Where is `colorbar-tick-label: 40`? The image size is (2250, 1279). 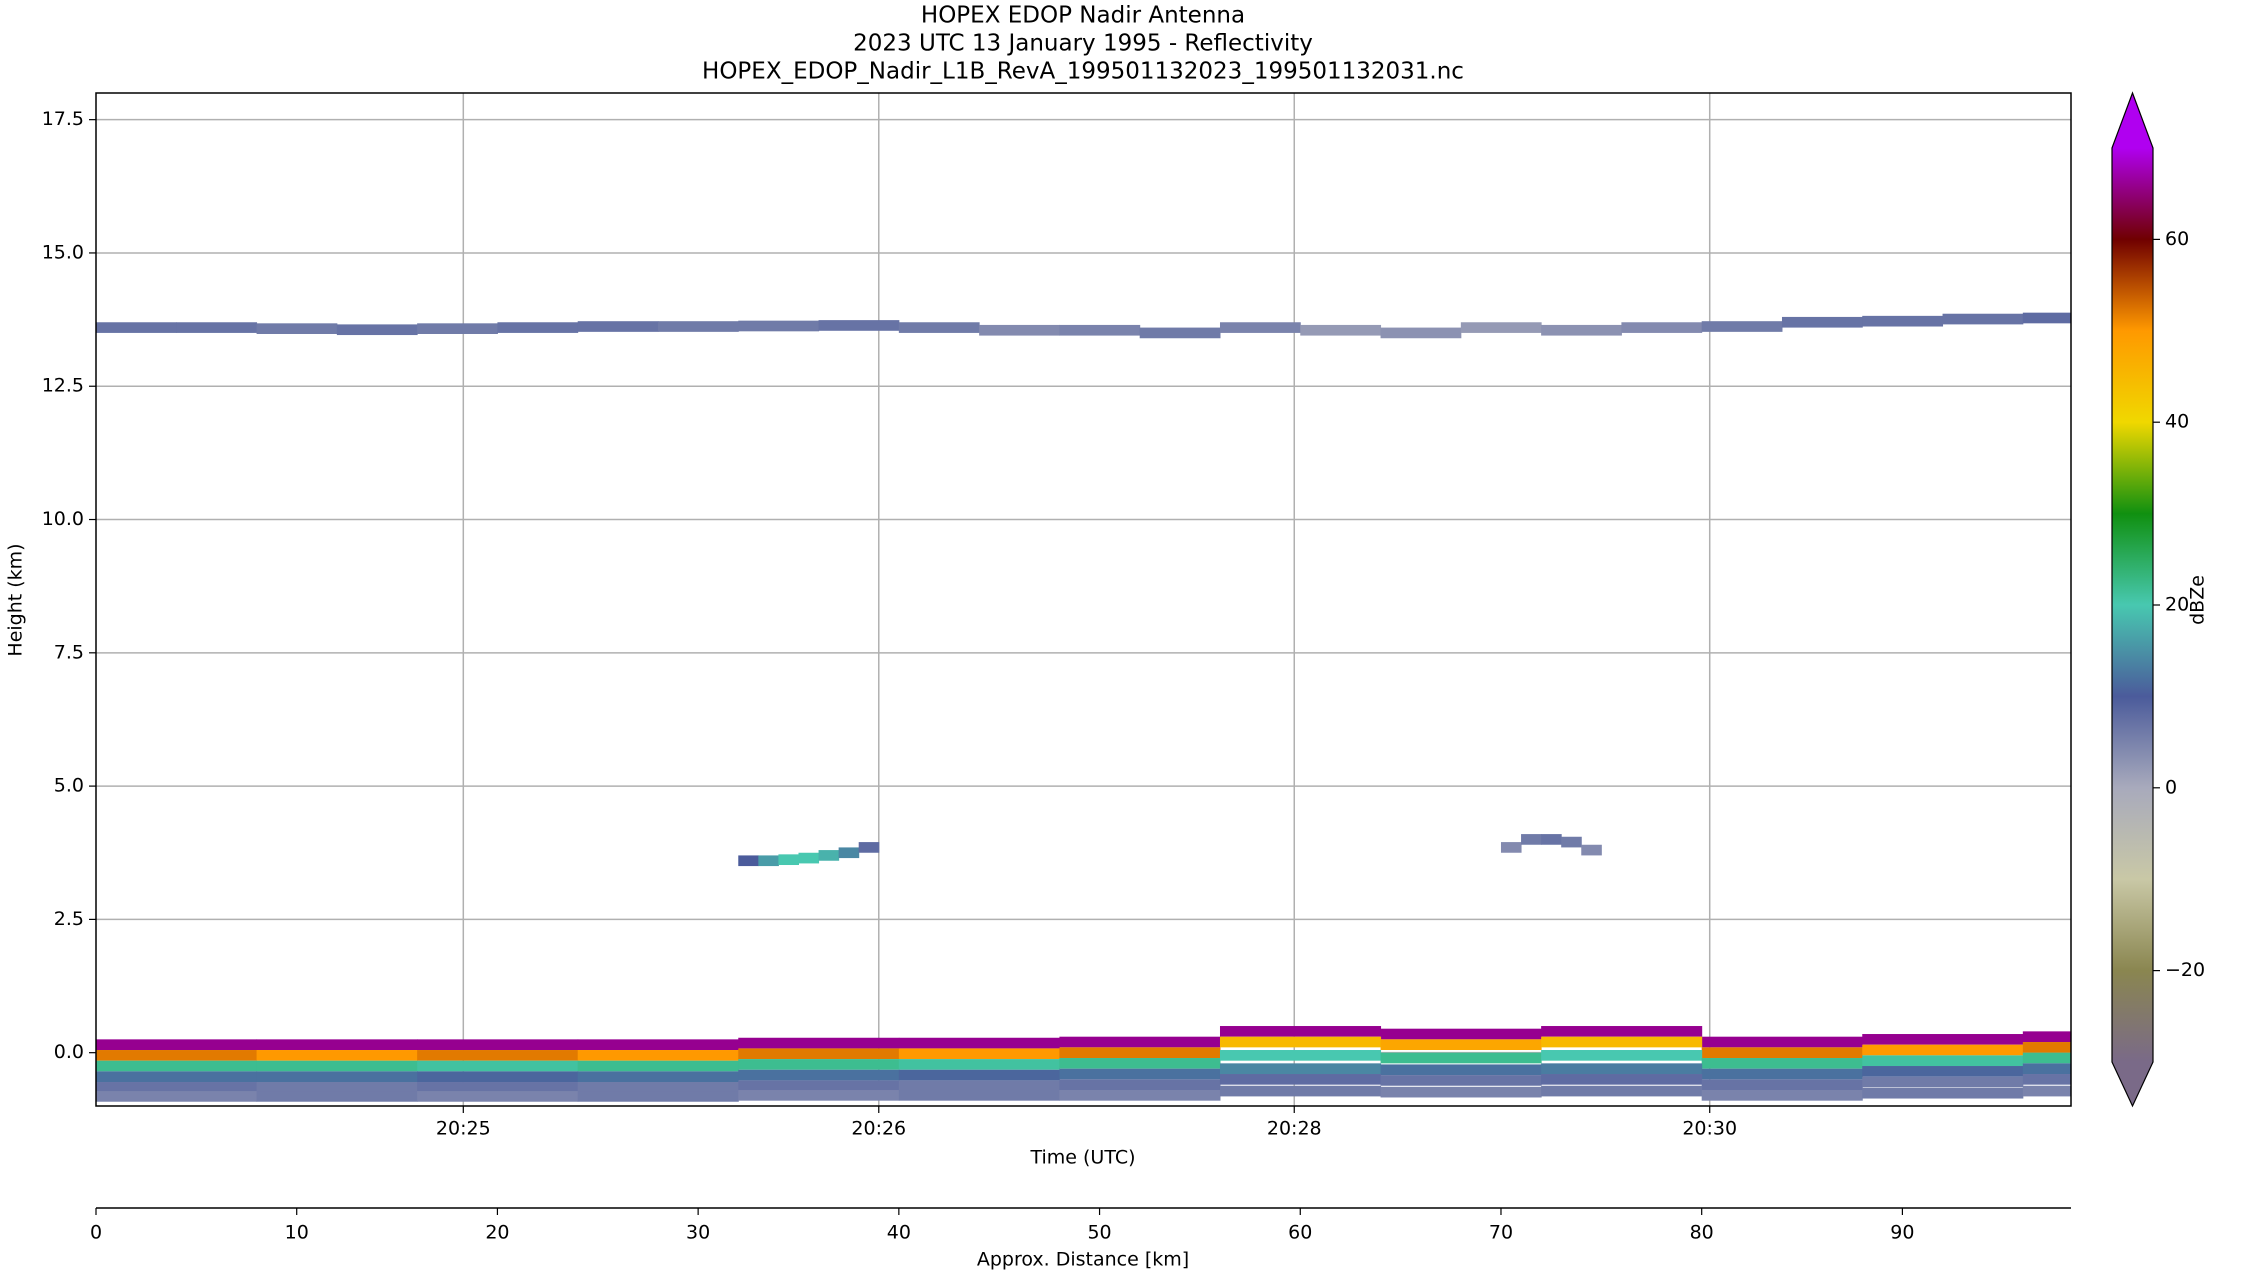
colorbar-tick-label: 40 is located at coordinates (2177, 422).